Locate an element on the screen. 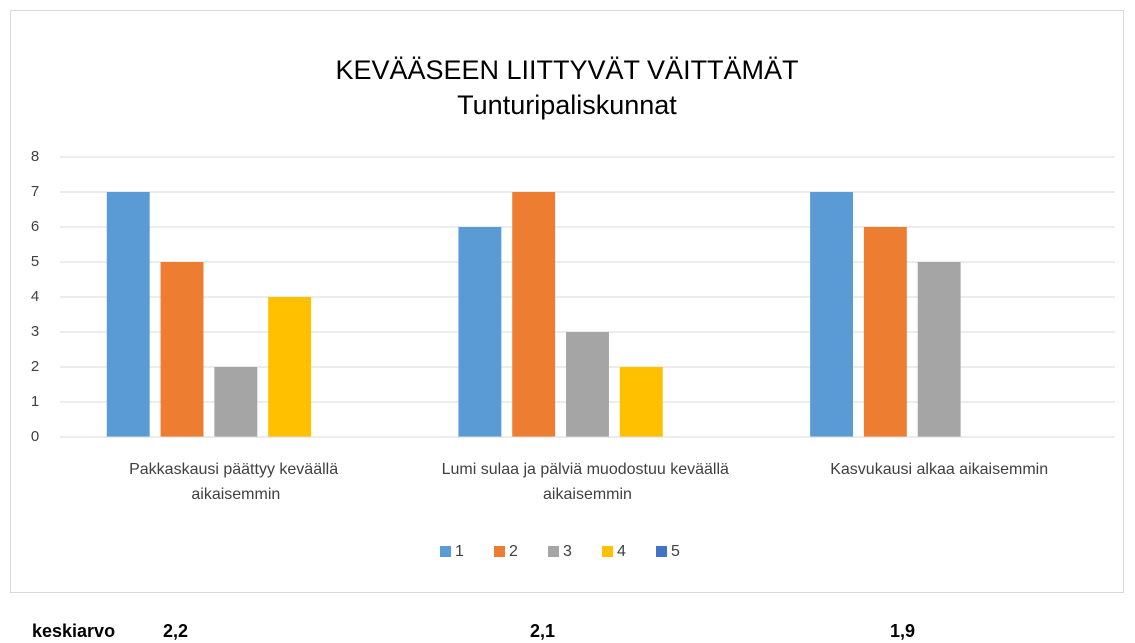 This screenshot has height=643, width=1135. x-tick-label: Pakkaskausi päättyy keväällä aikaisemmin is located at coordinates (235, 482).